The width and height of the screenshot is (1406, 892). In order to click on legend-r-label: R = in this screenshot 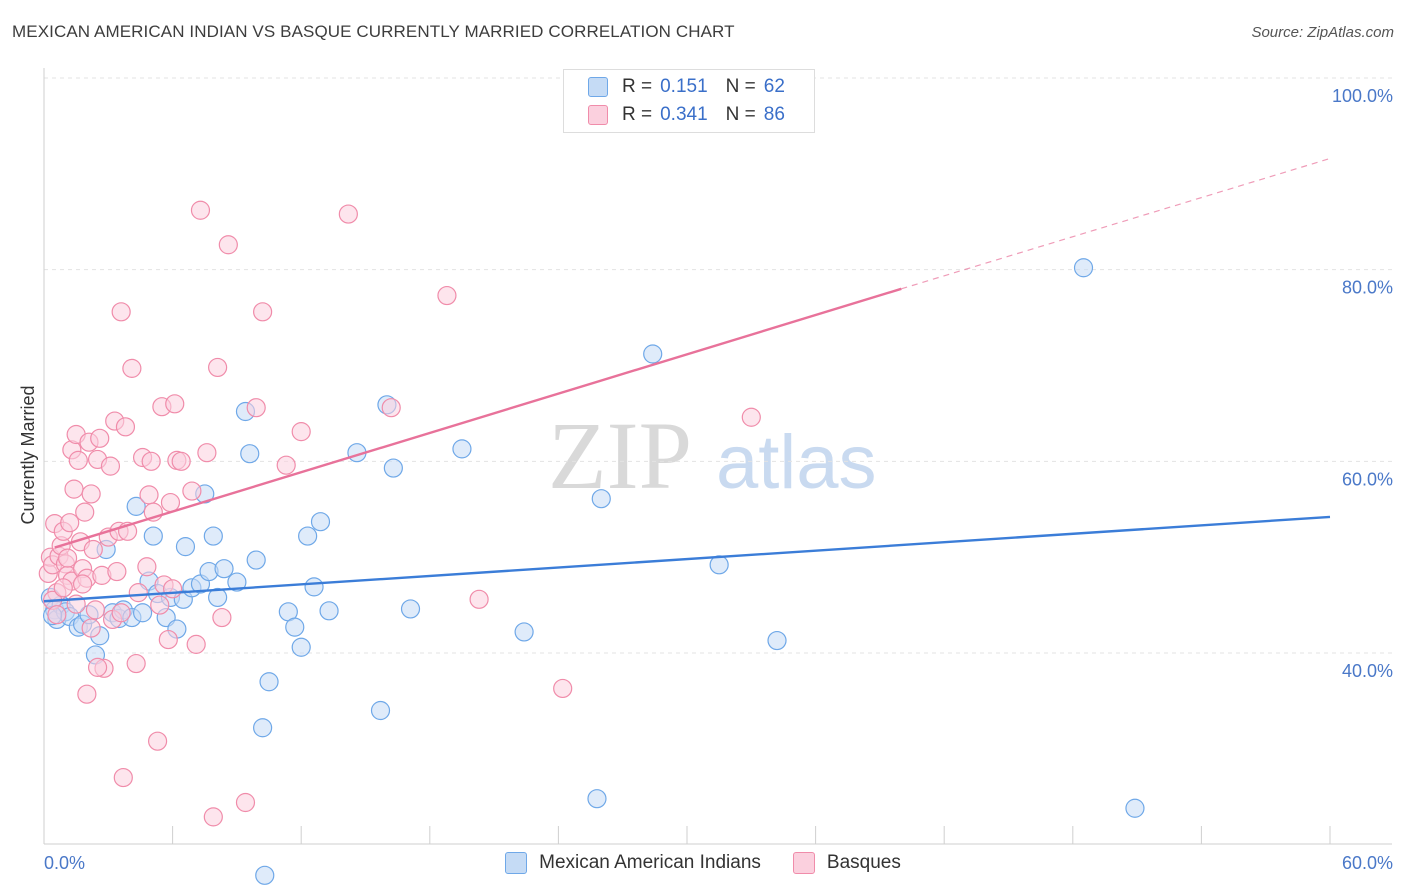, I will do `click(637, 114)`.